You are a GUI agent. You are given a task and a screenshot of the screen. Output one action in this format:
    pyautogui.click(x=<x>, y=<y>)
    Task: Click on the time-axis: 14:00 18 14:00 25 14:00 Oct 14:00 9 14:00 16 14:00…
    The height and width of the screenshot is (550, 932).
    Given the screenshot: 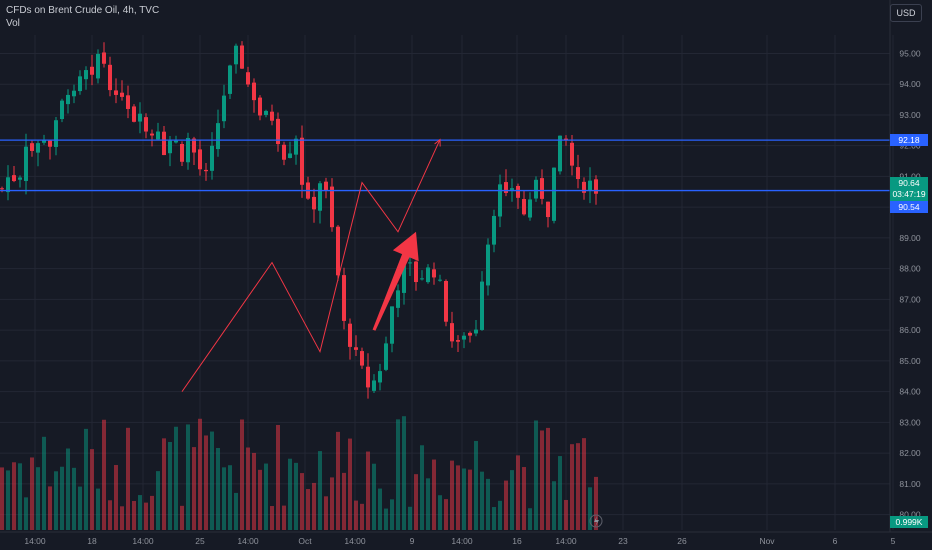 What is the action you would take?
    pyautogui.click(x=466, y=538)
    